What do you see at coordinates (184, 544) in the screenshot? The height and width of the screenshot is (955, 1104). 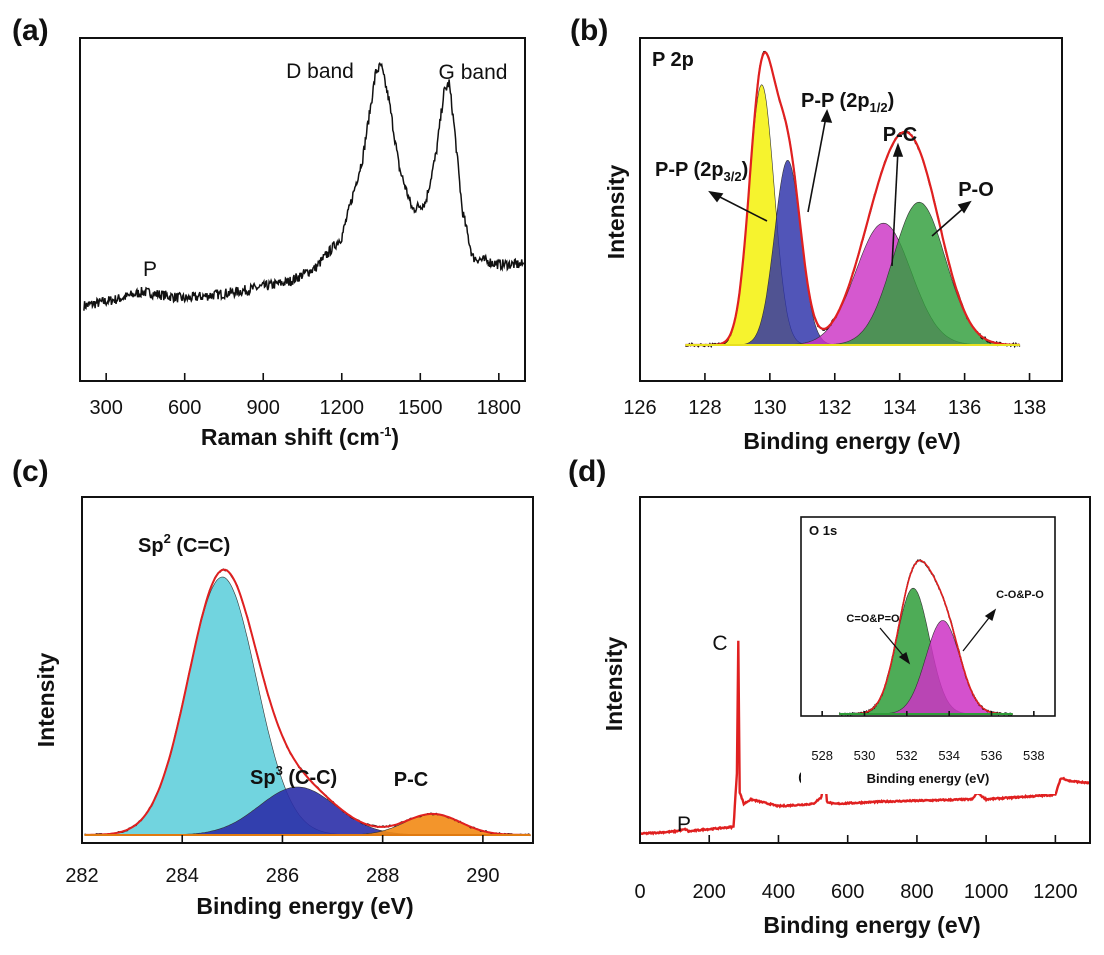 I see `peak-label-sp2: Sp2 (C=C)` at bounding box center [184, 544].